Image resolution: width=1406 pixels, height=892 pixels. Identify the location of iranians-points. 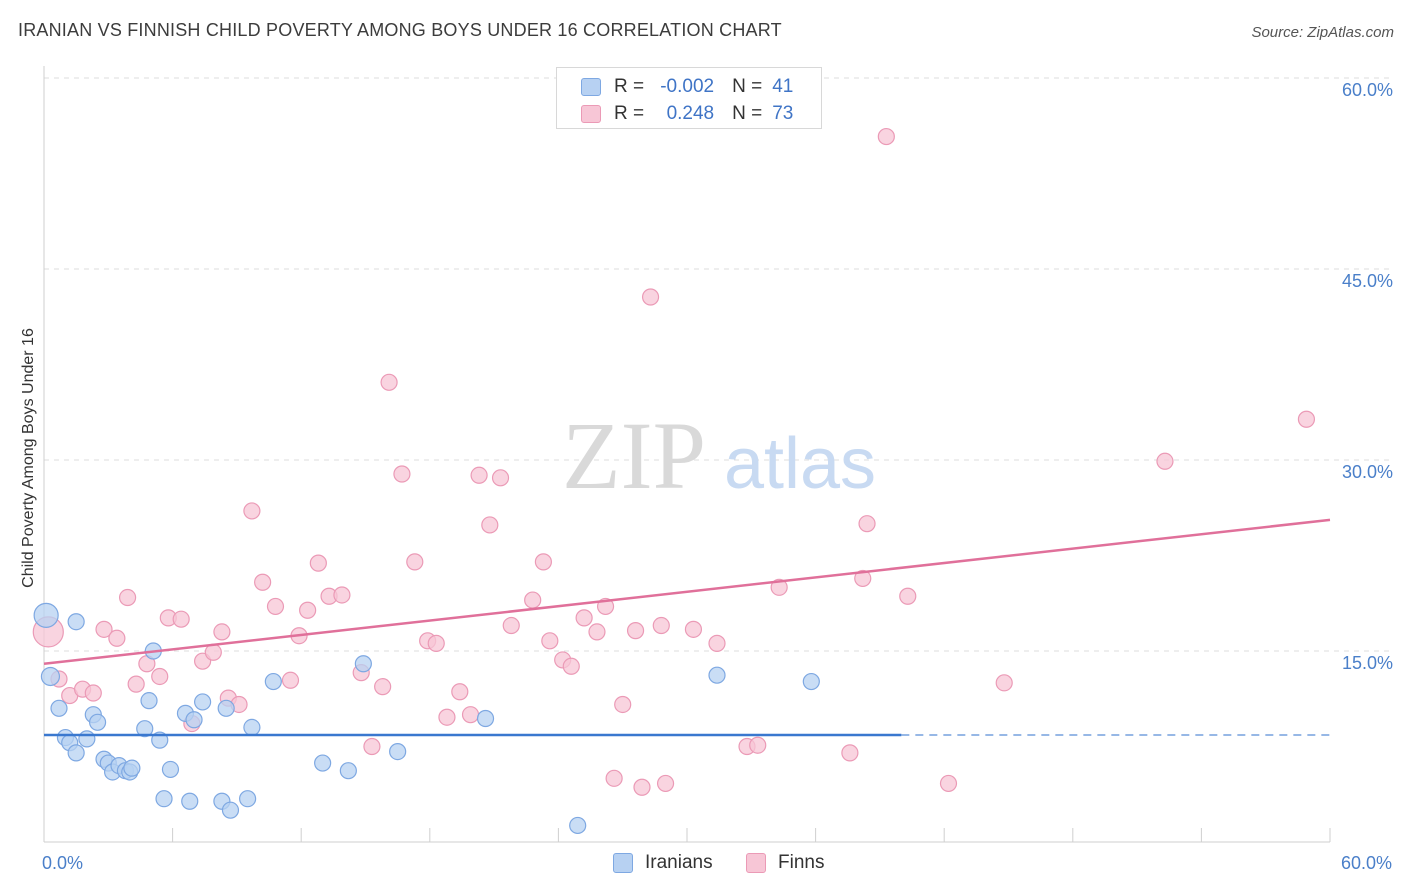
(426, 718).